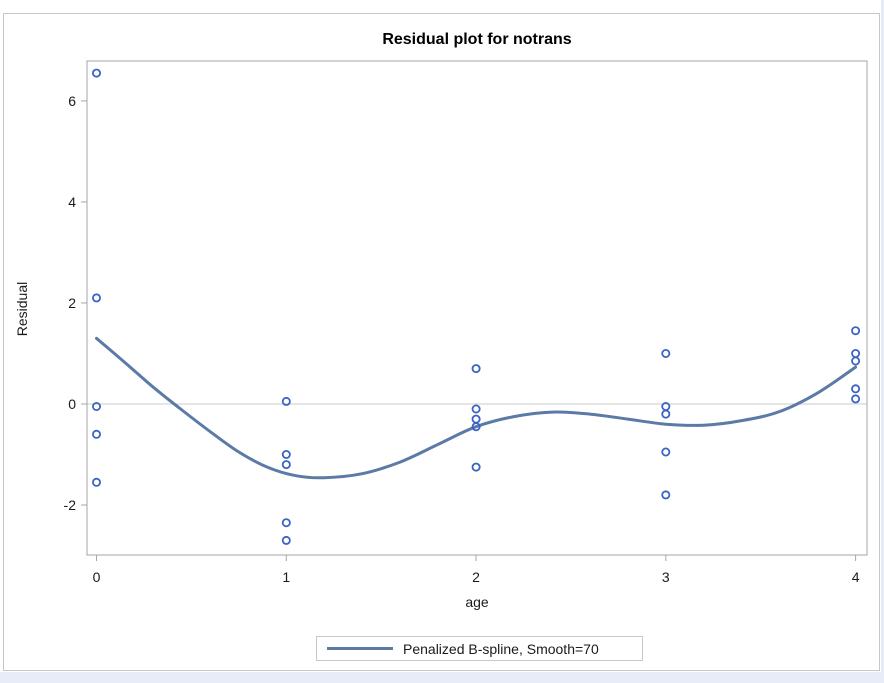 The height and width of the screenshot is (683, 884). What do you see at coordinates (476, 577) in the screenshot?
I see `x-tick-label: 2` at bounding box center [476, 577].